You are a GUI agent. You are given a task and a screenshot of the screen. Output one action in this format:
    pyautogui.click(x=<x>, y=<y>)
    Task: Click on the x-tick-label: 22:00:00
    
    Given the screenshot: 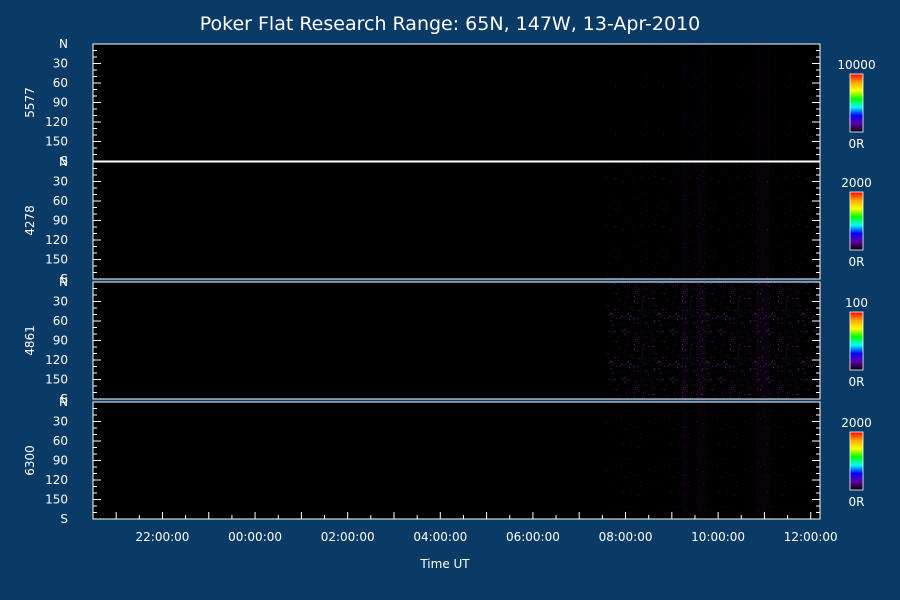 What is the action you would take?
    pyautogui.click(x=163, y=537)
    